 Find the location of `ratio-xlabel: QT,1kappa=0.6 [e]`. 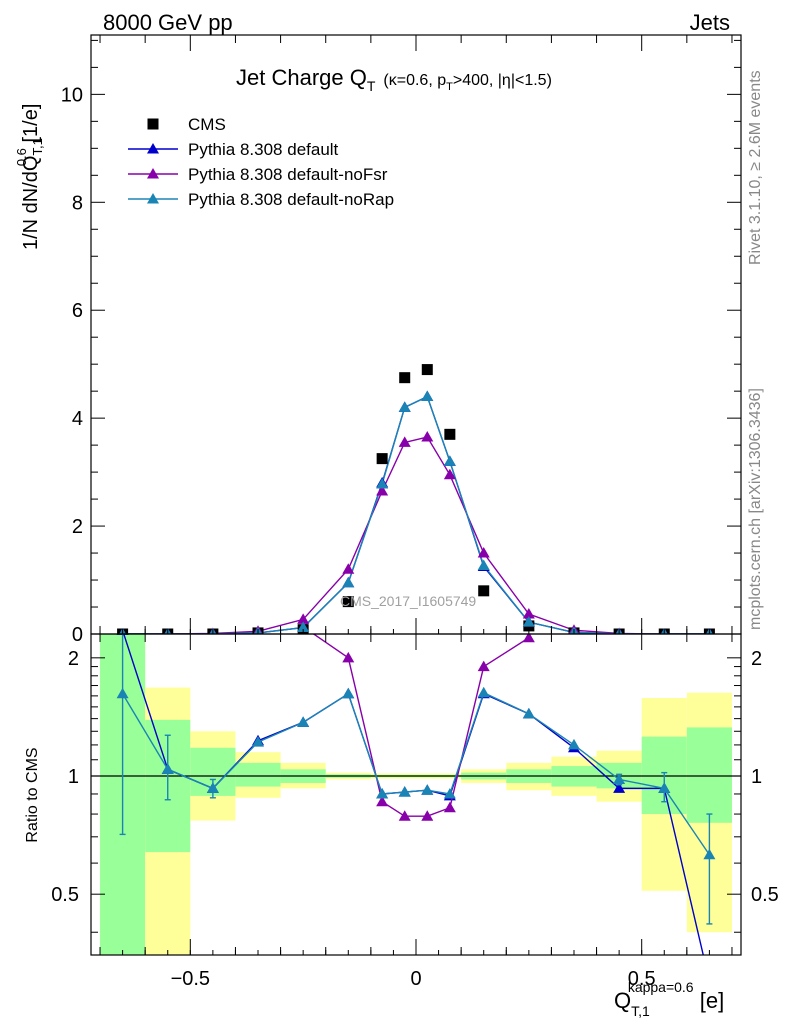

ratio-xlabel: QT,1kappa=0.6 [e] is located at coordinates (669, 999).